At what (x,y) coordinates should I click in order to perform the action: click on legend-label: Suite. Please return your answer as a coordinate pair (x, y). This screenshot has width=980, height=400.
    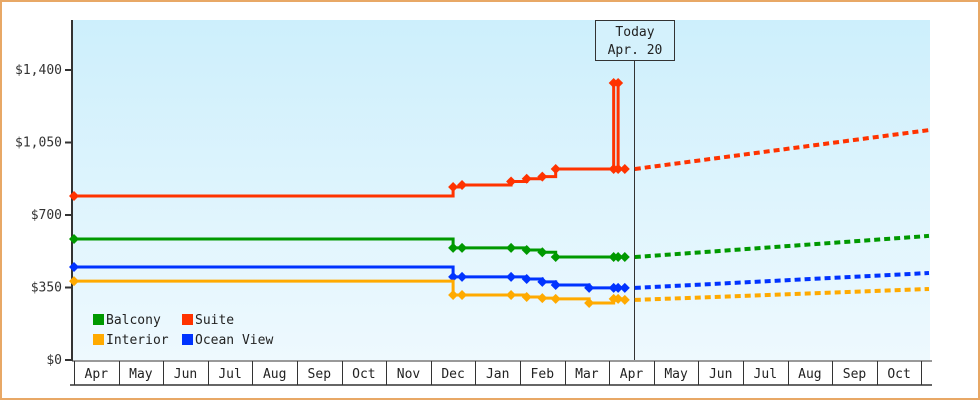
    Looking at the image, I should click on (214, 320).